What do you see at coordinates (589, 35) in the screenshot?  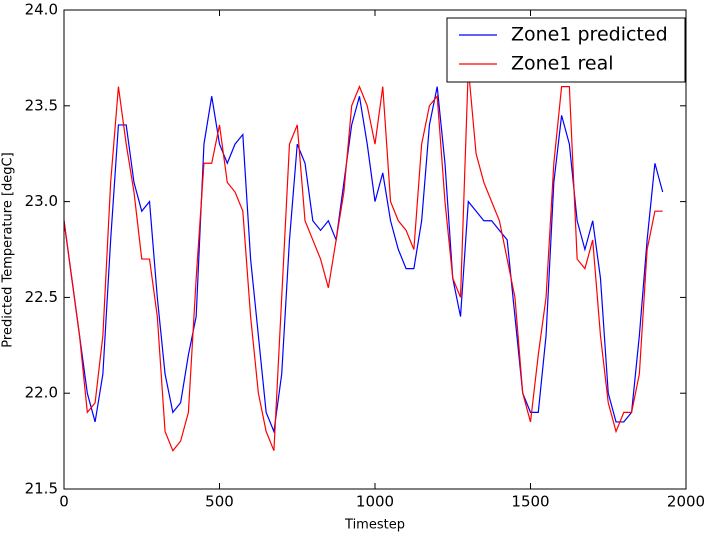 I see `legend-label: Zone1 predicted` at bounding box center [589, 35].